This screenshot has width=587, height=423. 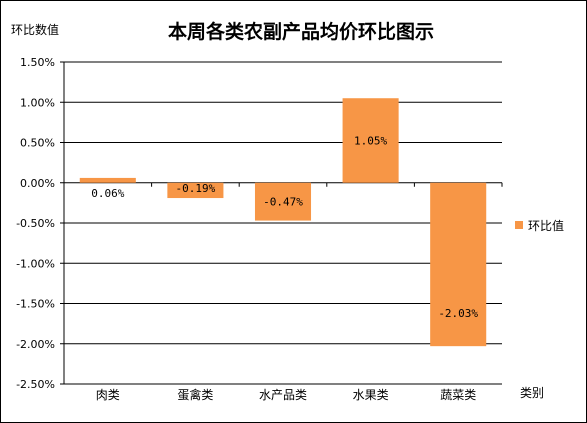 I want to click on y-tick-label: 1.00%, so click(x=37, y=102).